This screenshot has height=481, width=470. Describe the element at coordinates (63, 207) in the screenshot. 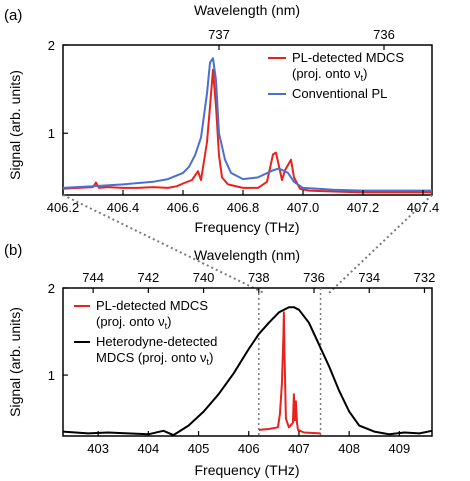

I see `panel-a-xtick-label: 406.2` at that location.